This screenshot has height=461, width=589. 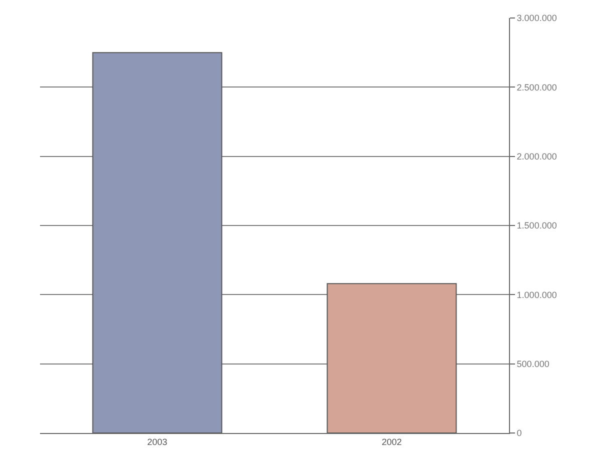 What do you see at coordinates (519, 433) in the screenshot?
I see `y-tick-label: 0` at bounding box center [519, 433].